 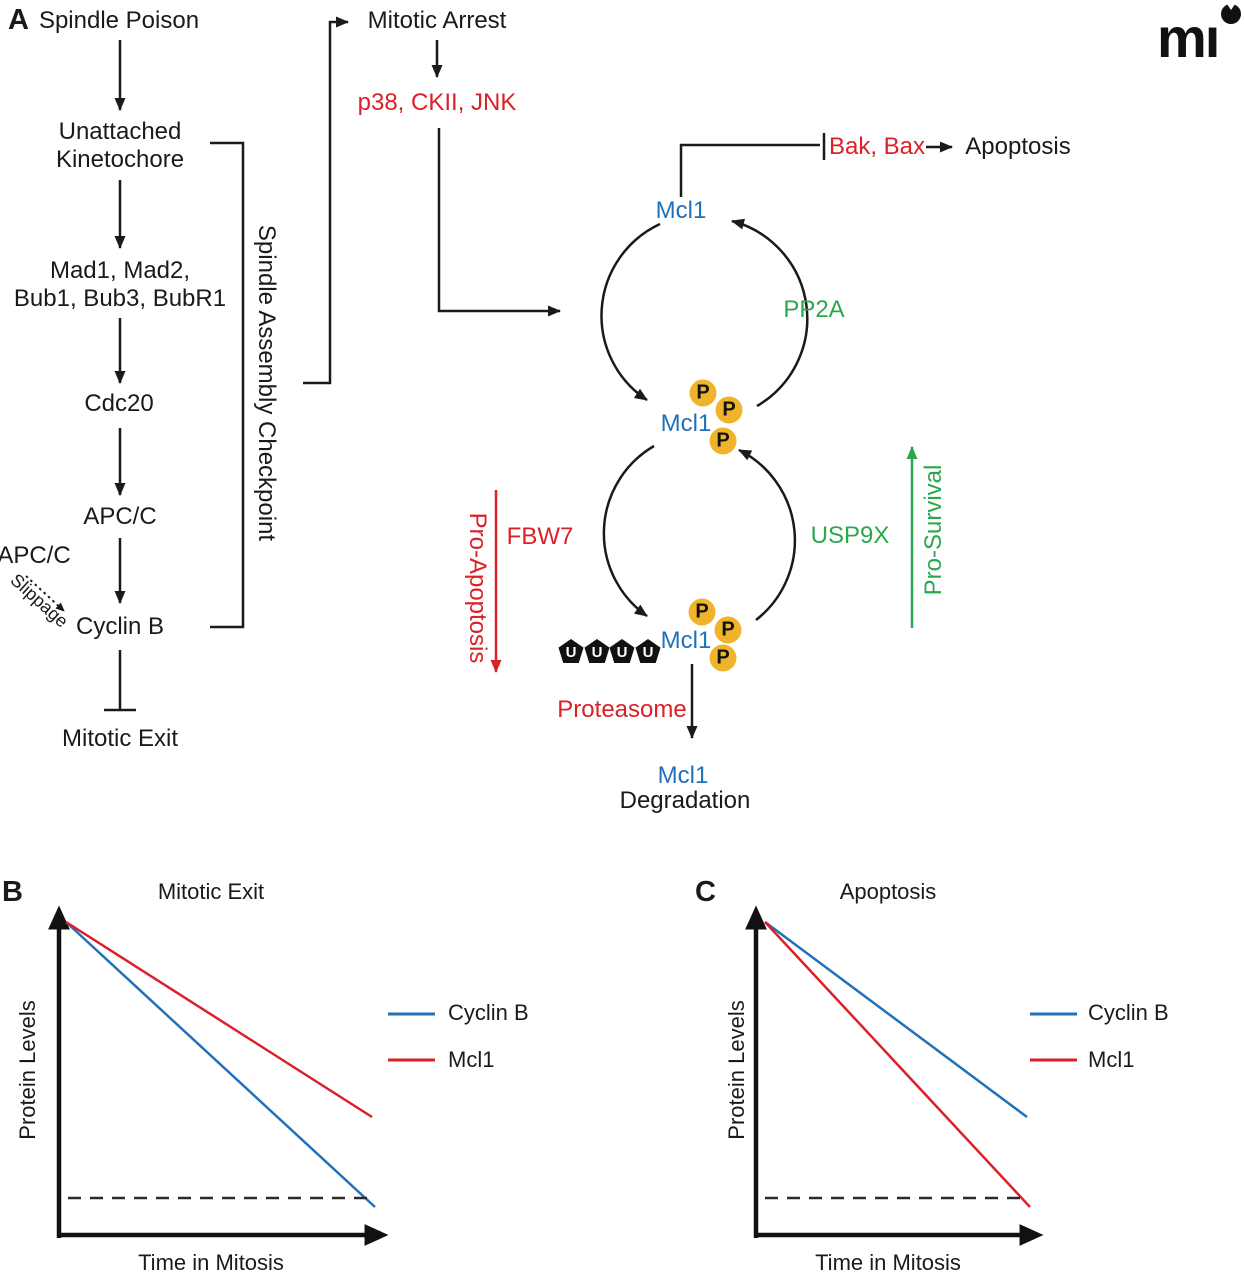 I want to click on panel-c-label: C, so click(x=705, y=892).